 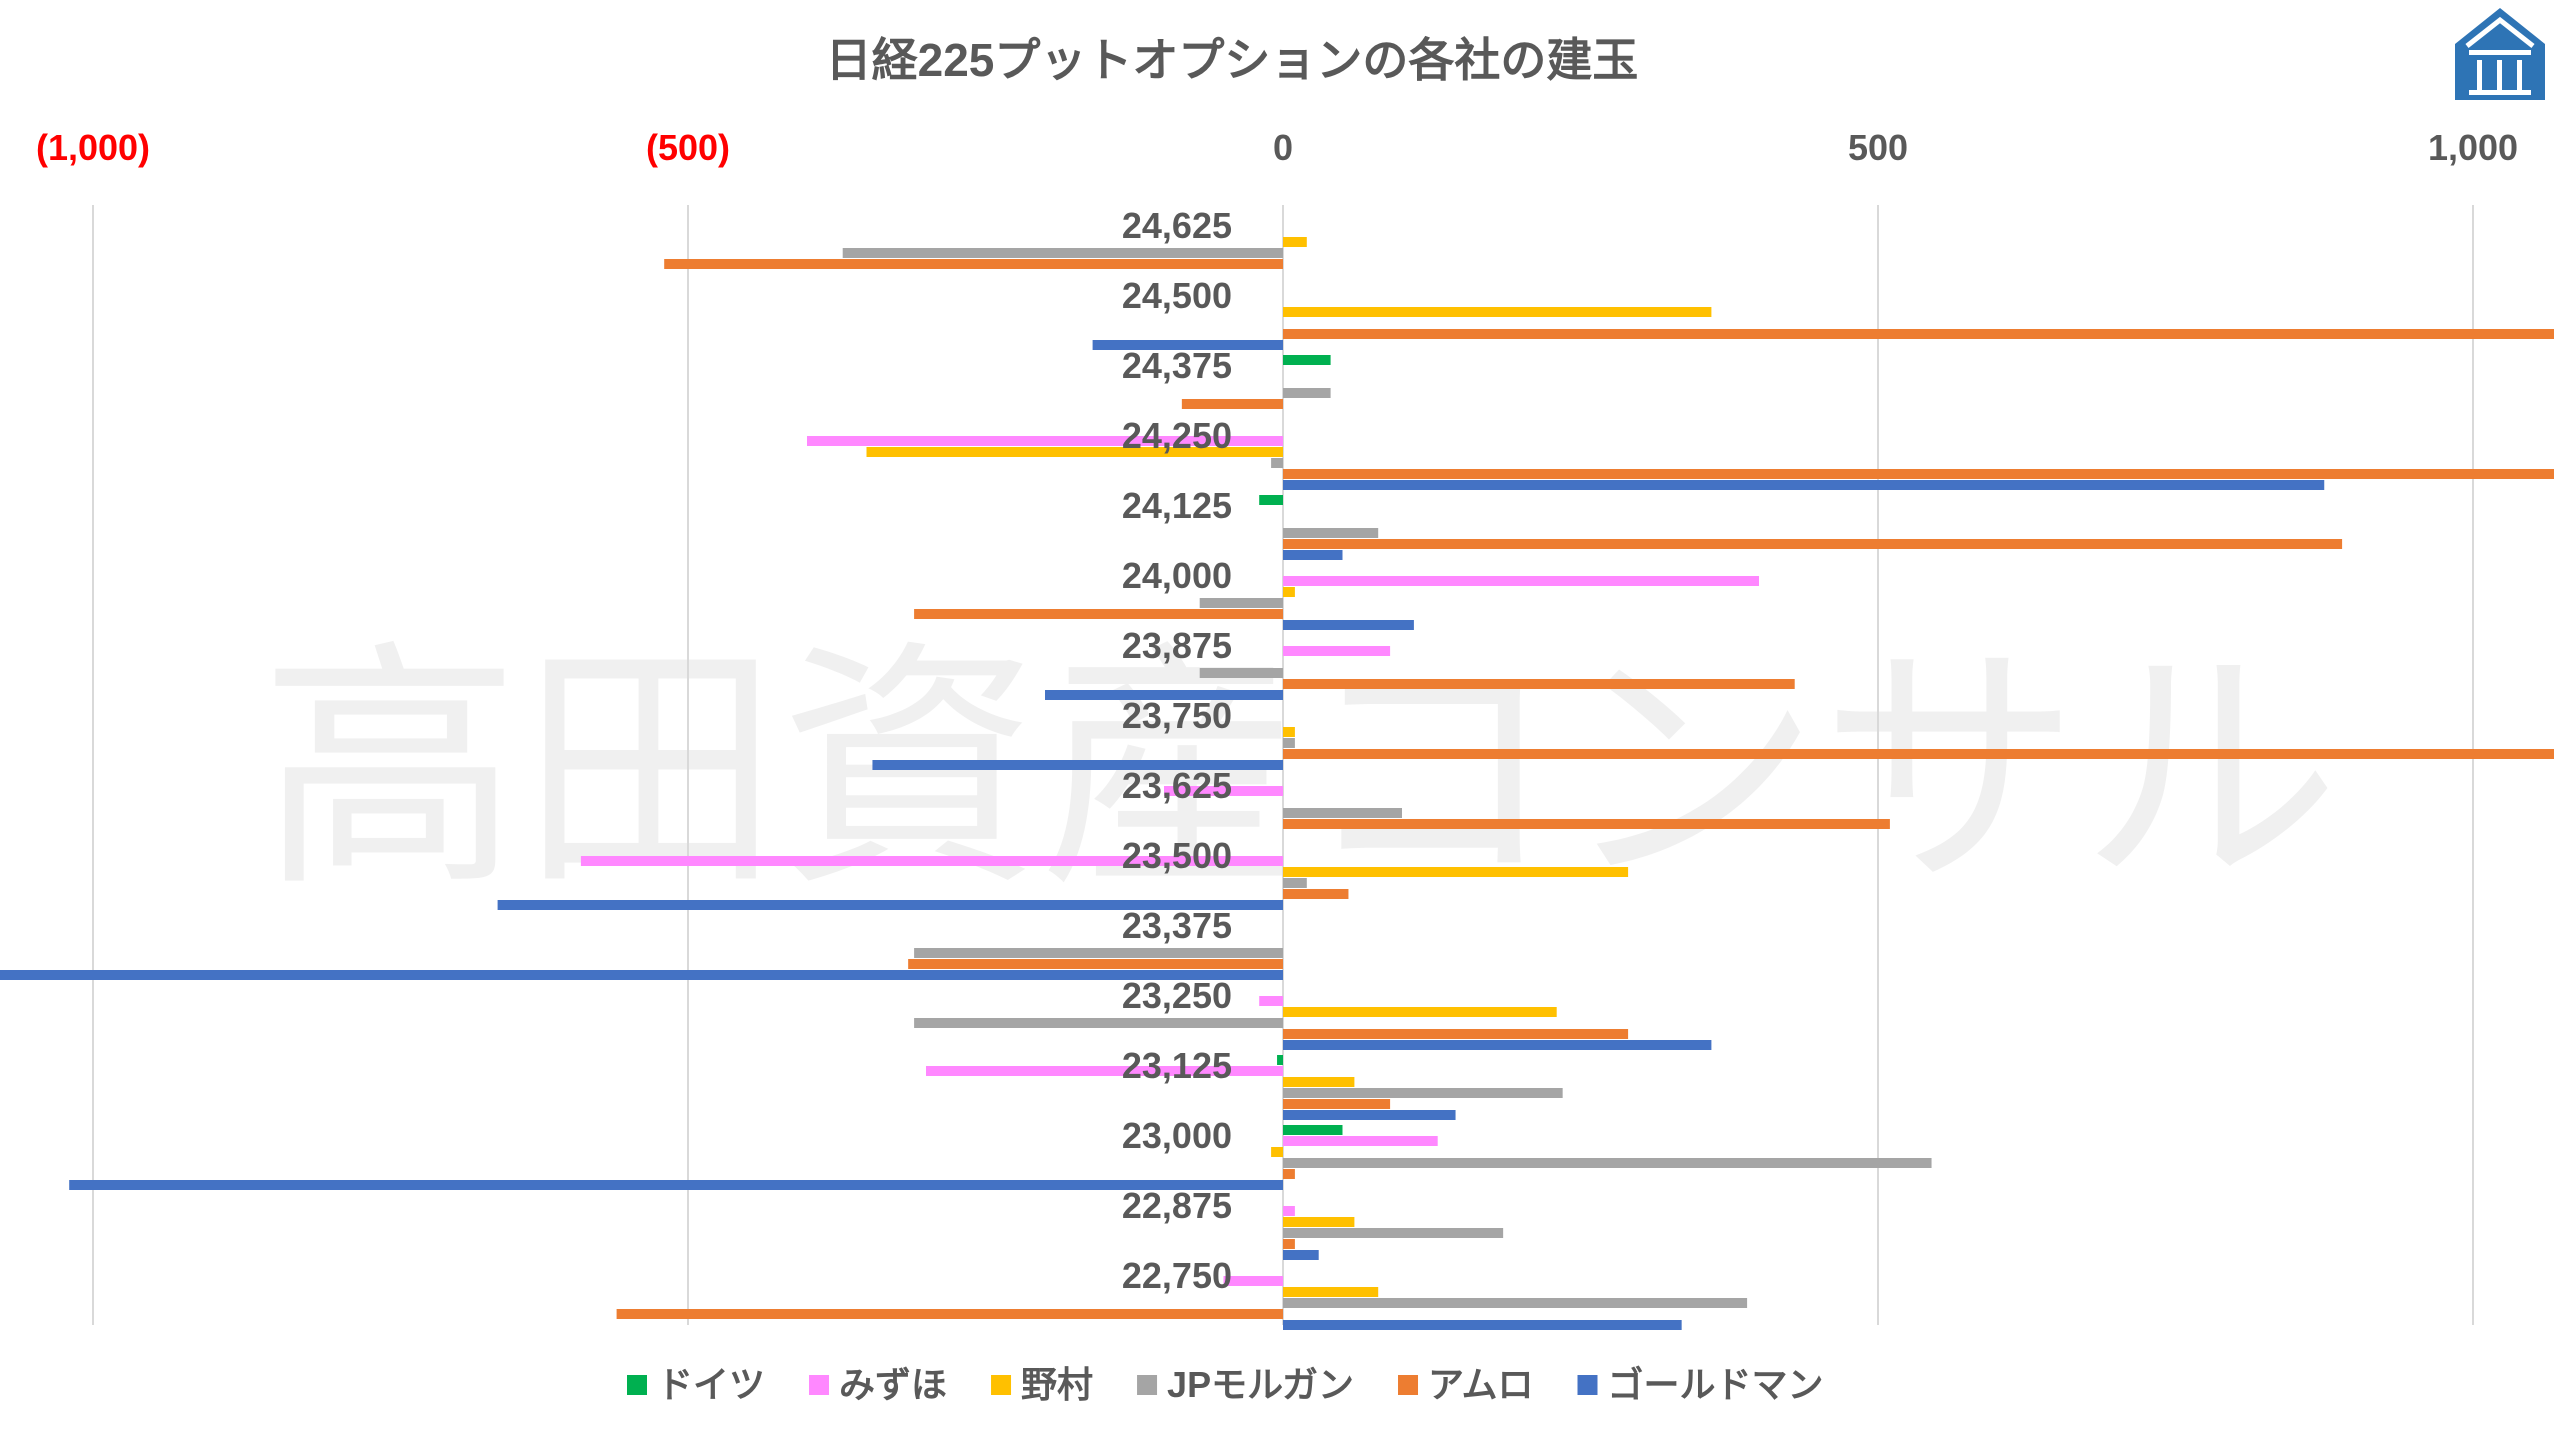 I want to click on category-label: 23,875, so click(x=1177, y=645).